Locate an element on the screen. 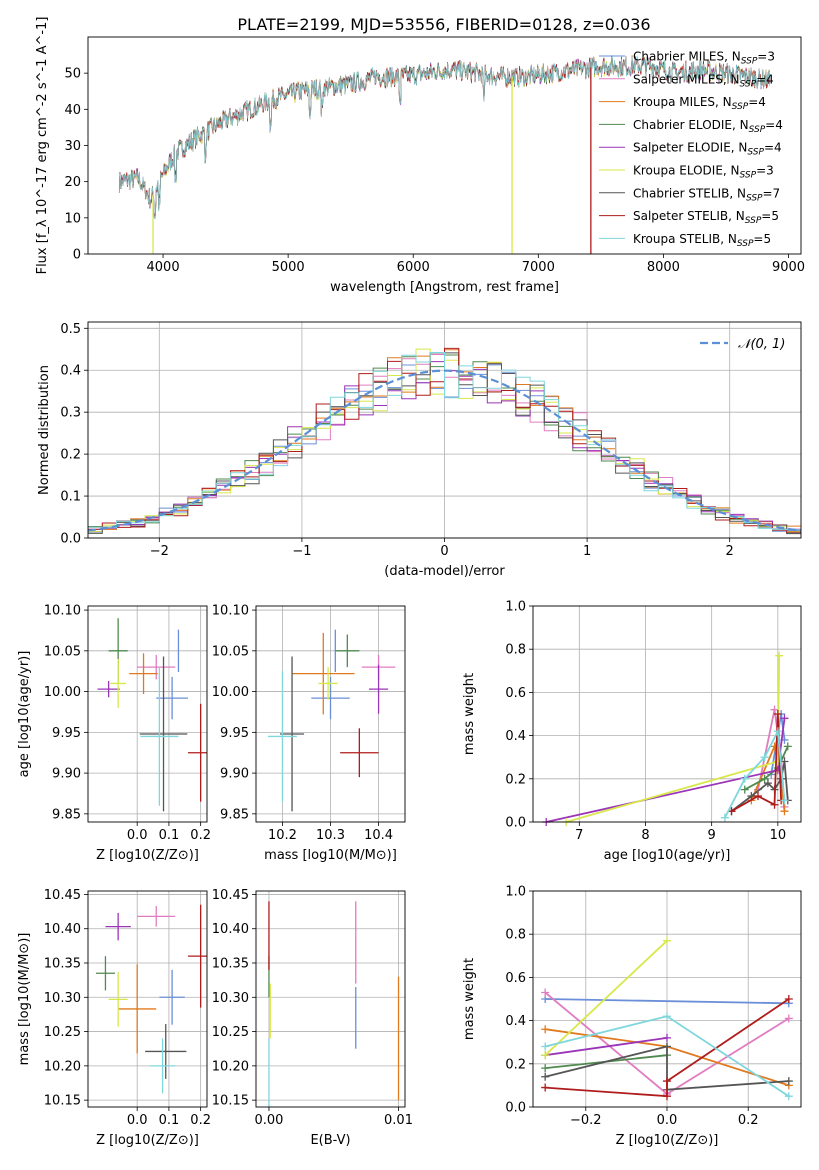 This screenshot has width=819, height=1170. weight-line-chabrier-stelib is located at coordinates (666, 1068).